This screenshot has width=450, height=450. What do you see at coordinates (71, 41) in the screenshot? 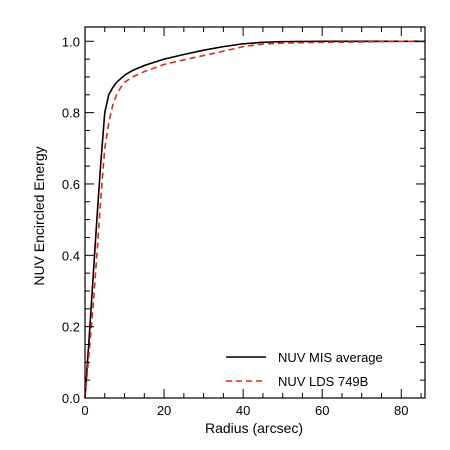
I see `y-tick-label: 1.0` at bounding box center [71, 41].